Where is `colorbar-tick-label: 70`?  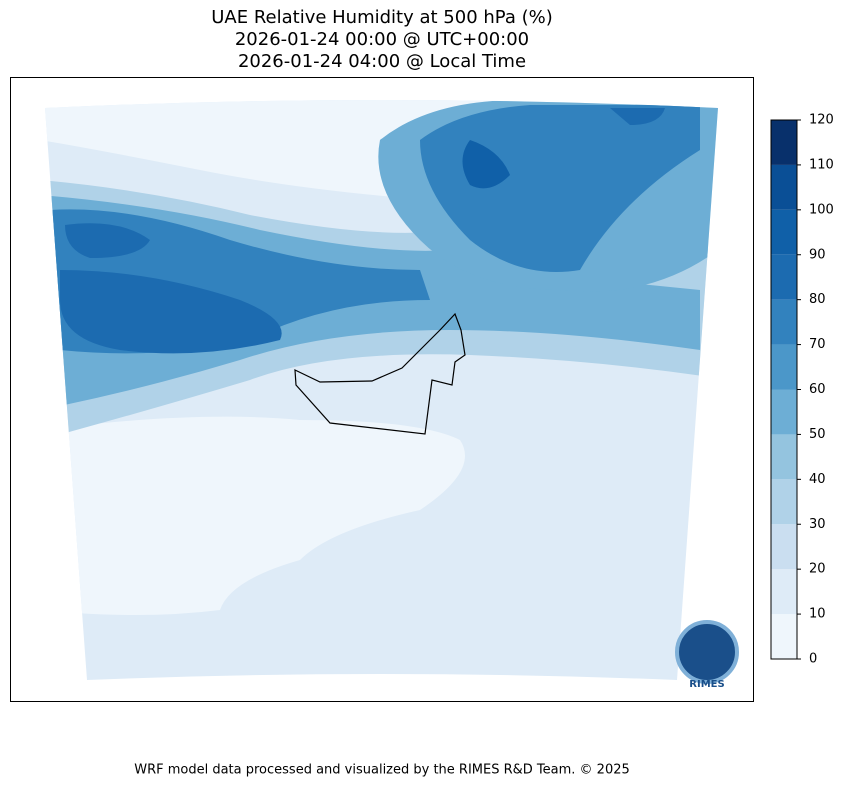 colorbar-tick-label: 70 is located at coordinates (817, 344).